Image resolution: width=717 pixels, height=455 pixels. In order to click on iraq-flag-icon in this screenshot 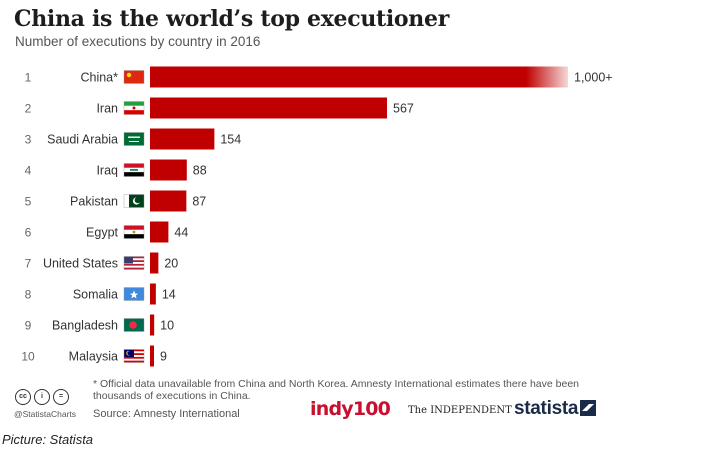, I will do `click(134, 170)`.